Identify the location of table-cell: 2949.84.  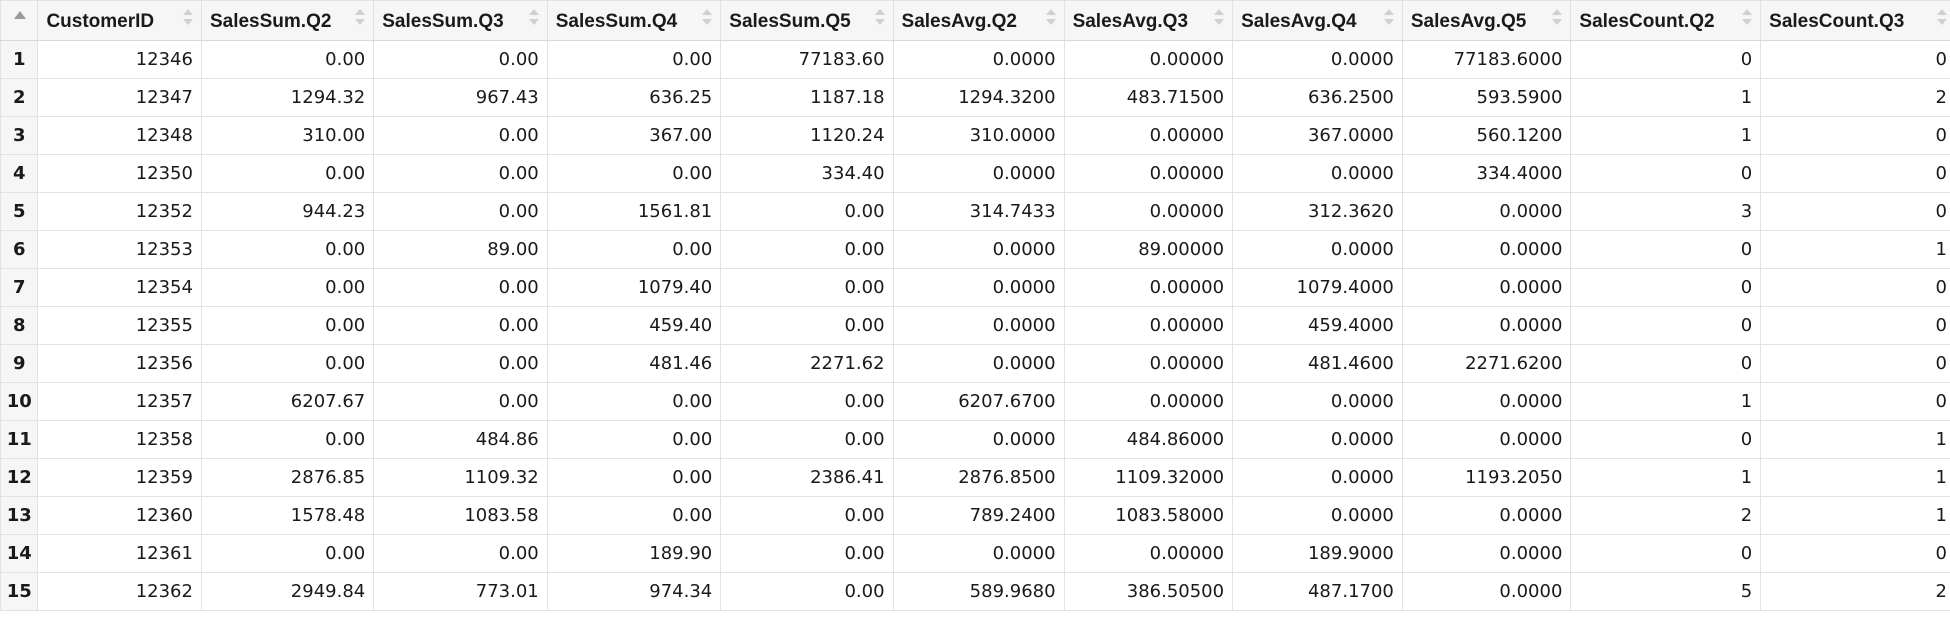
(287, 591).